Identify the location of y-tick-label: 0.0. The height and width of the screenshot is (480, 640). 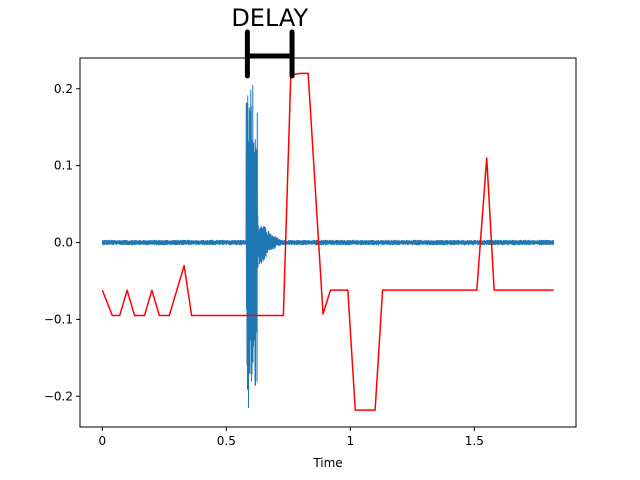
(63, 243).